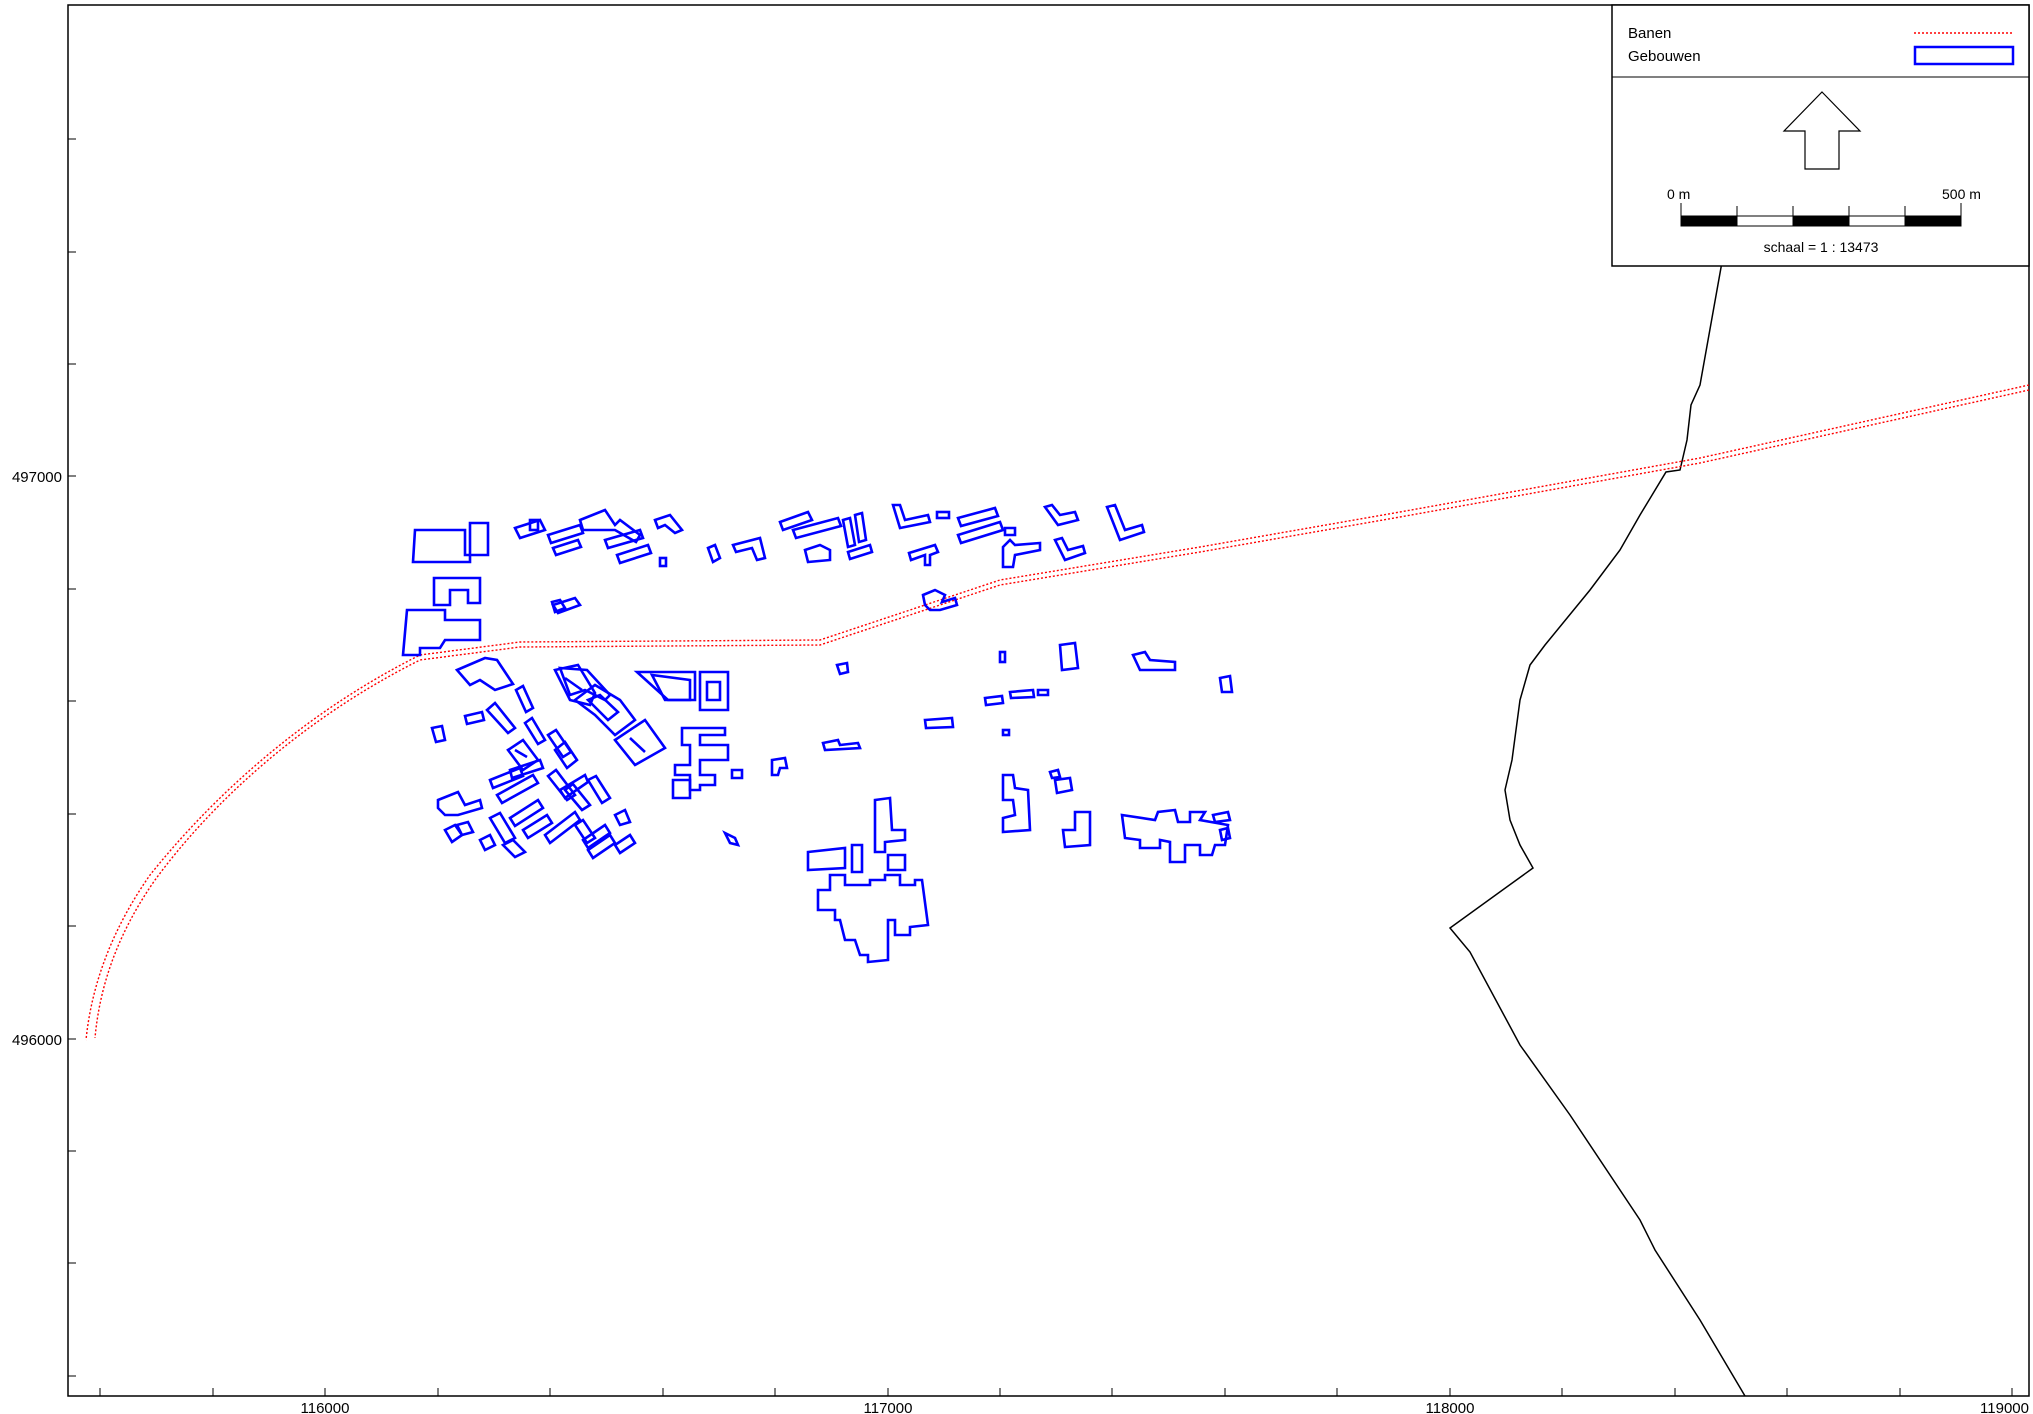 This screenshot has height=1414, width=2033. What do you see at coordinates (1056, 1392) in the screenshot?
I see `x-axis-ticks` at bounding box center [1056, 1392].